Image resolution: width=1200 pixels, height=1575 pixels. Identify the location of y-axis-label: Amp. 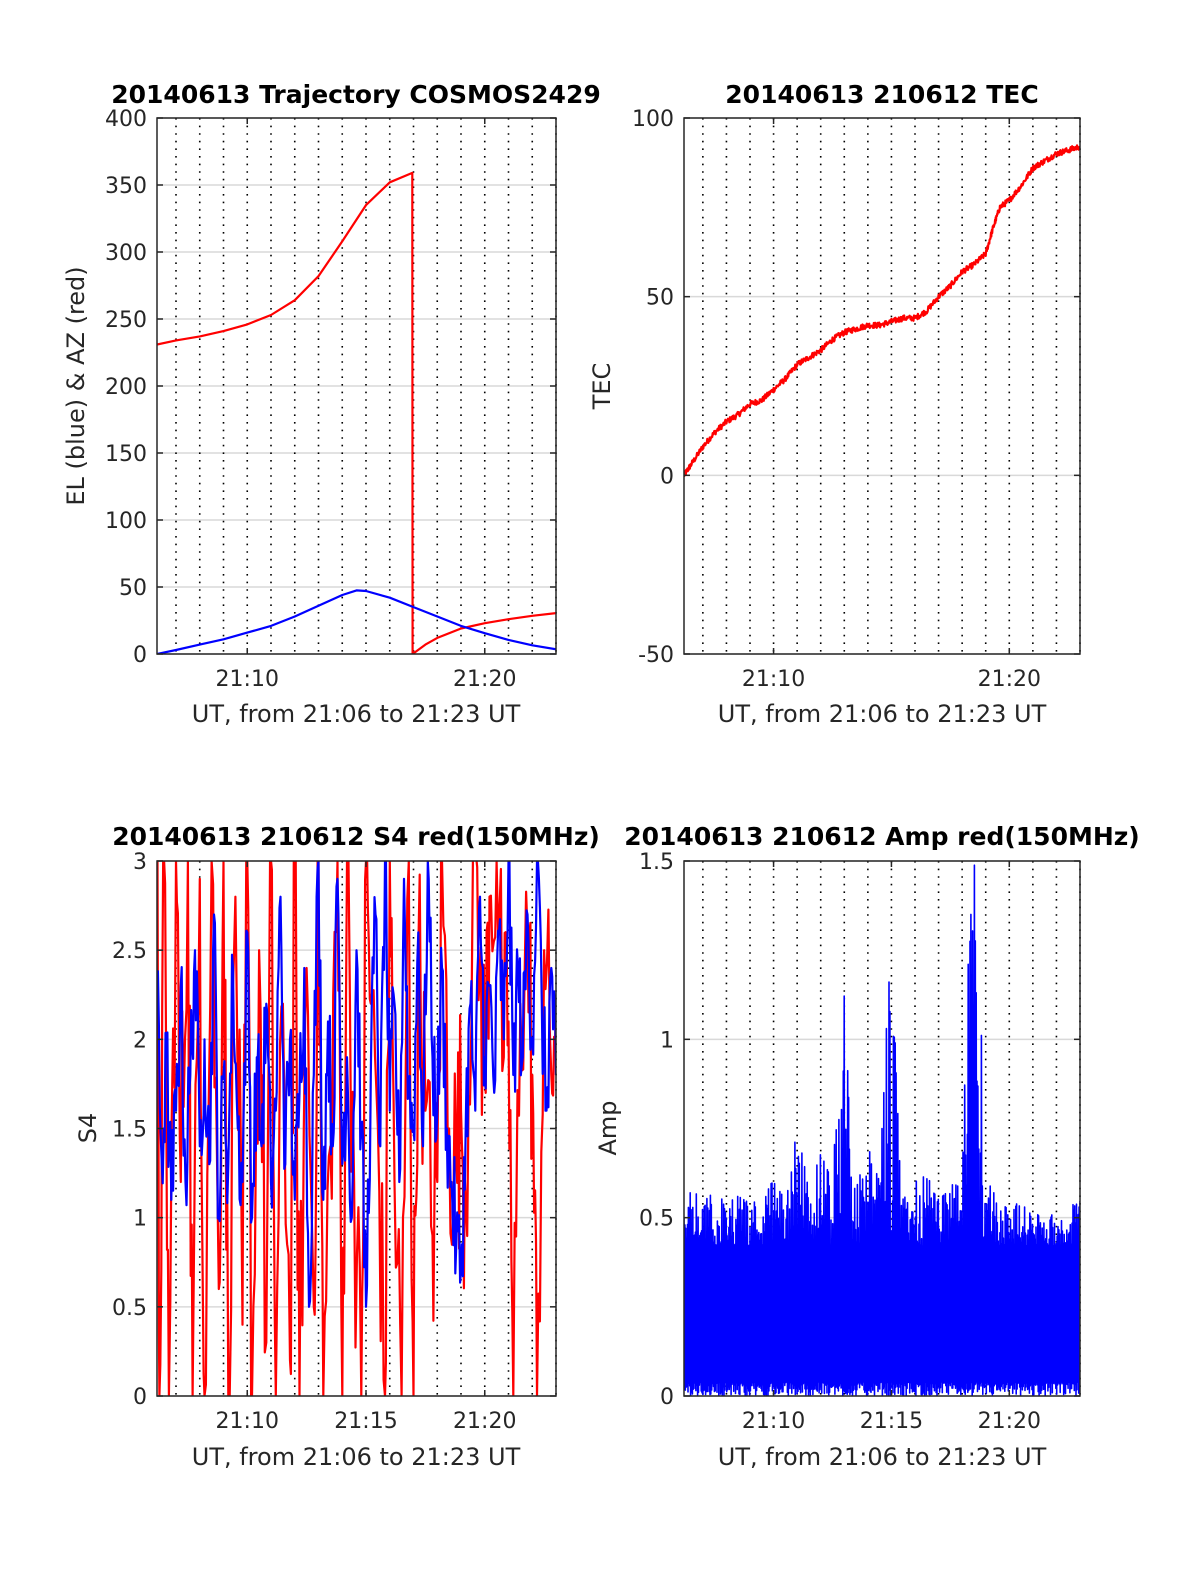
(608, 1127).